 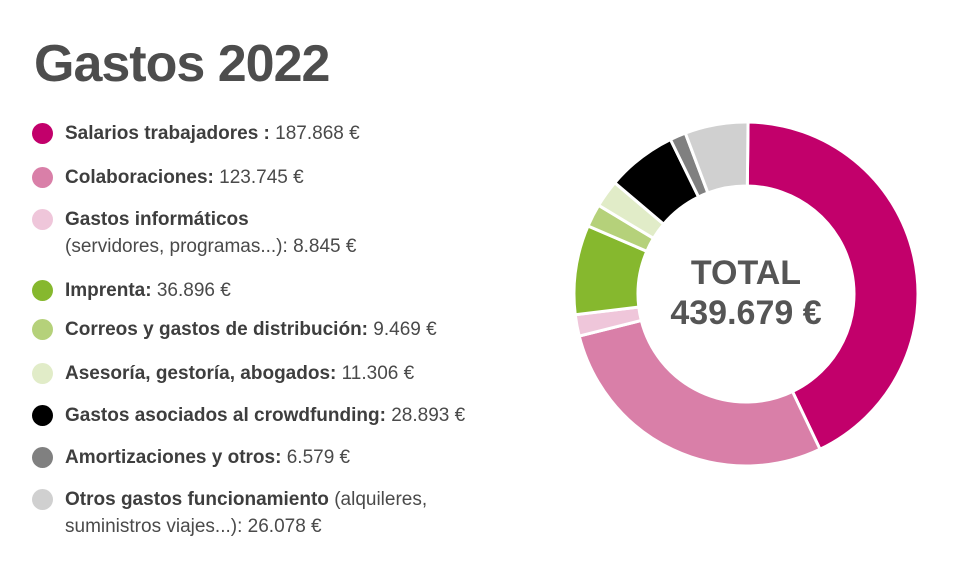 I want to click on legend-text: Asesoría, gestoría, abogados: 11.306 €, so click(x=239, y=373).